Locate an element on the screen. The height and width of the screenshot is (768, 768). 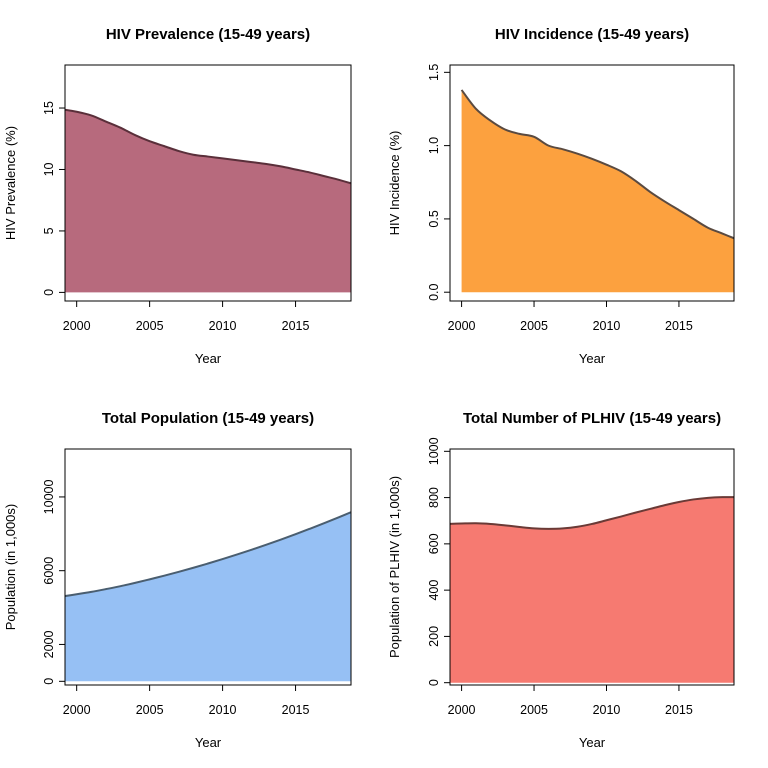
y-axis-label: Population of PLHIV (in 1,000s) is located at coordinates (394, 567).